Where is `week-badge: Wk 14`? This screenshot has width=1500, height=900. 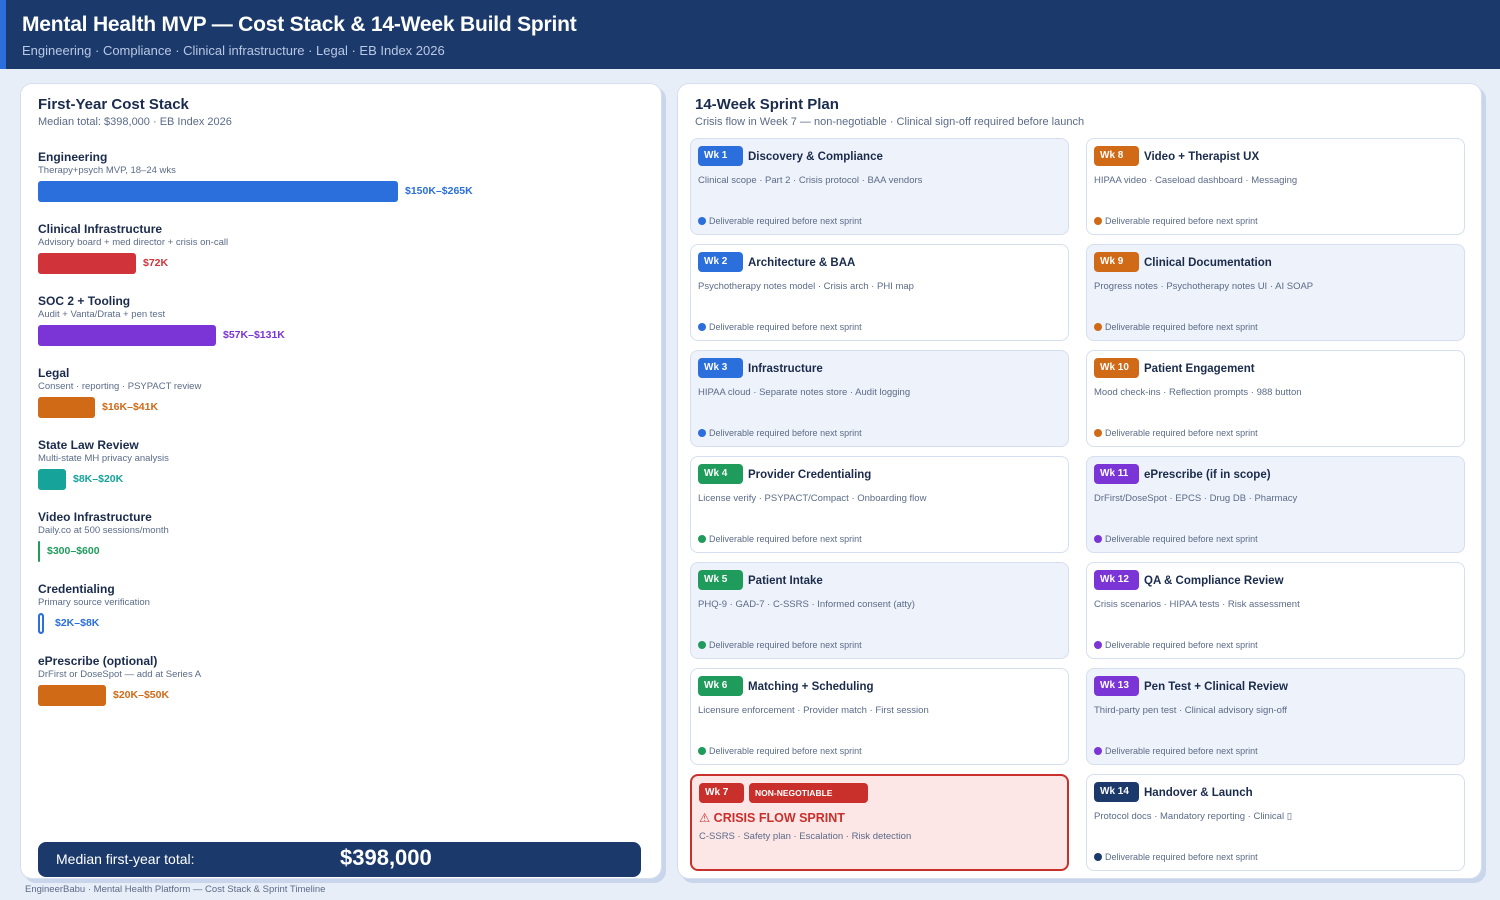
week-badge: Wk 14 is located at coordinates (1116, 792).